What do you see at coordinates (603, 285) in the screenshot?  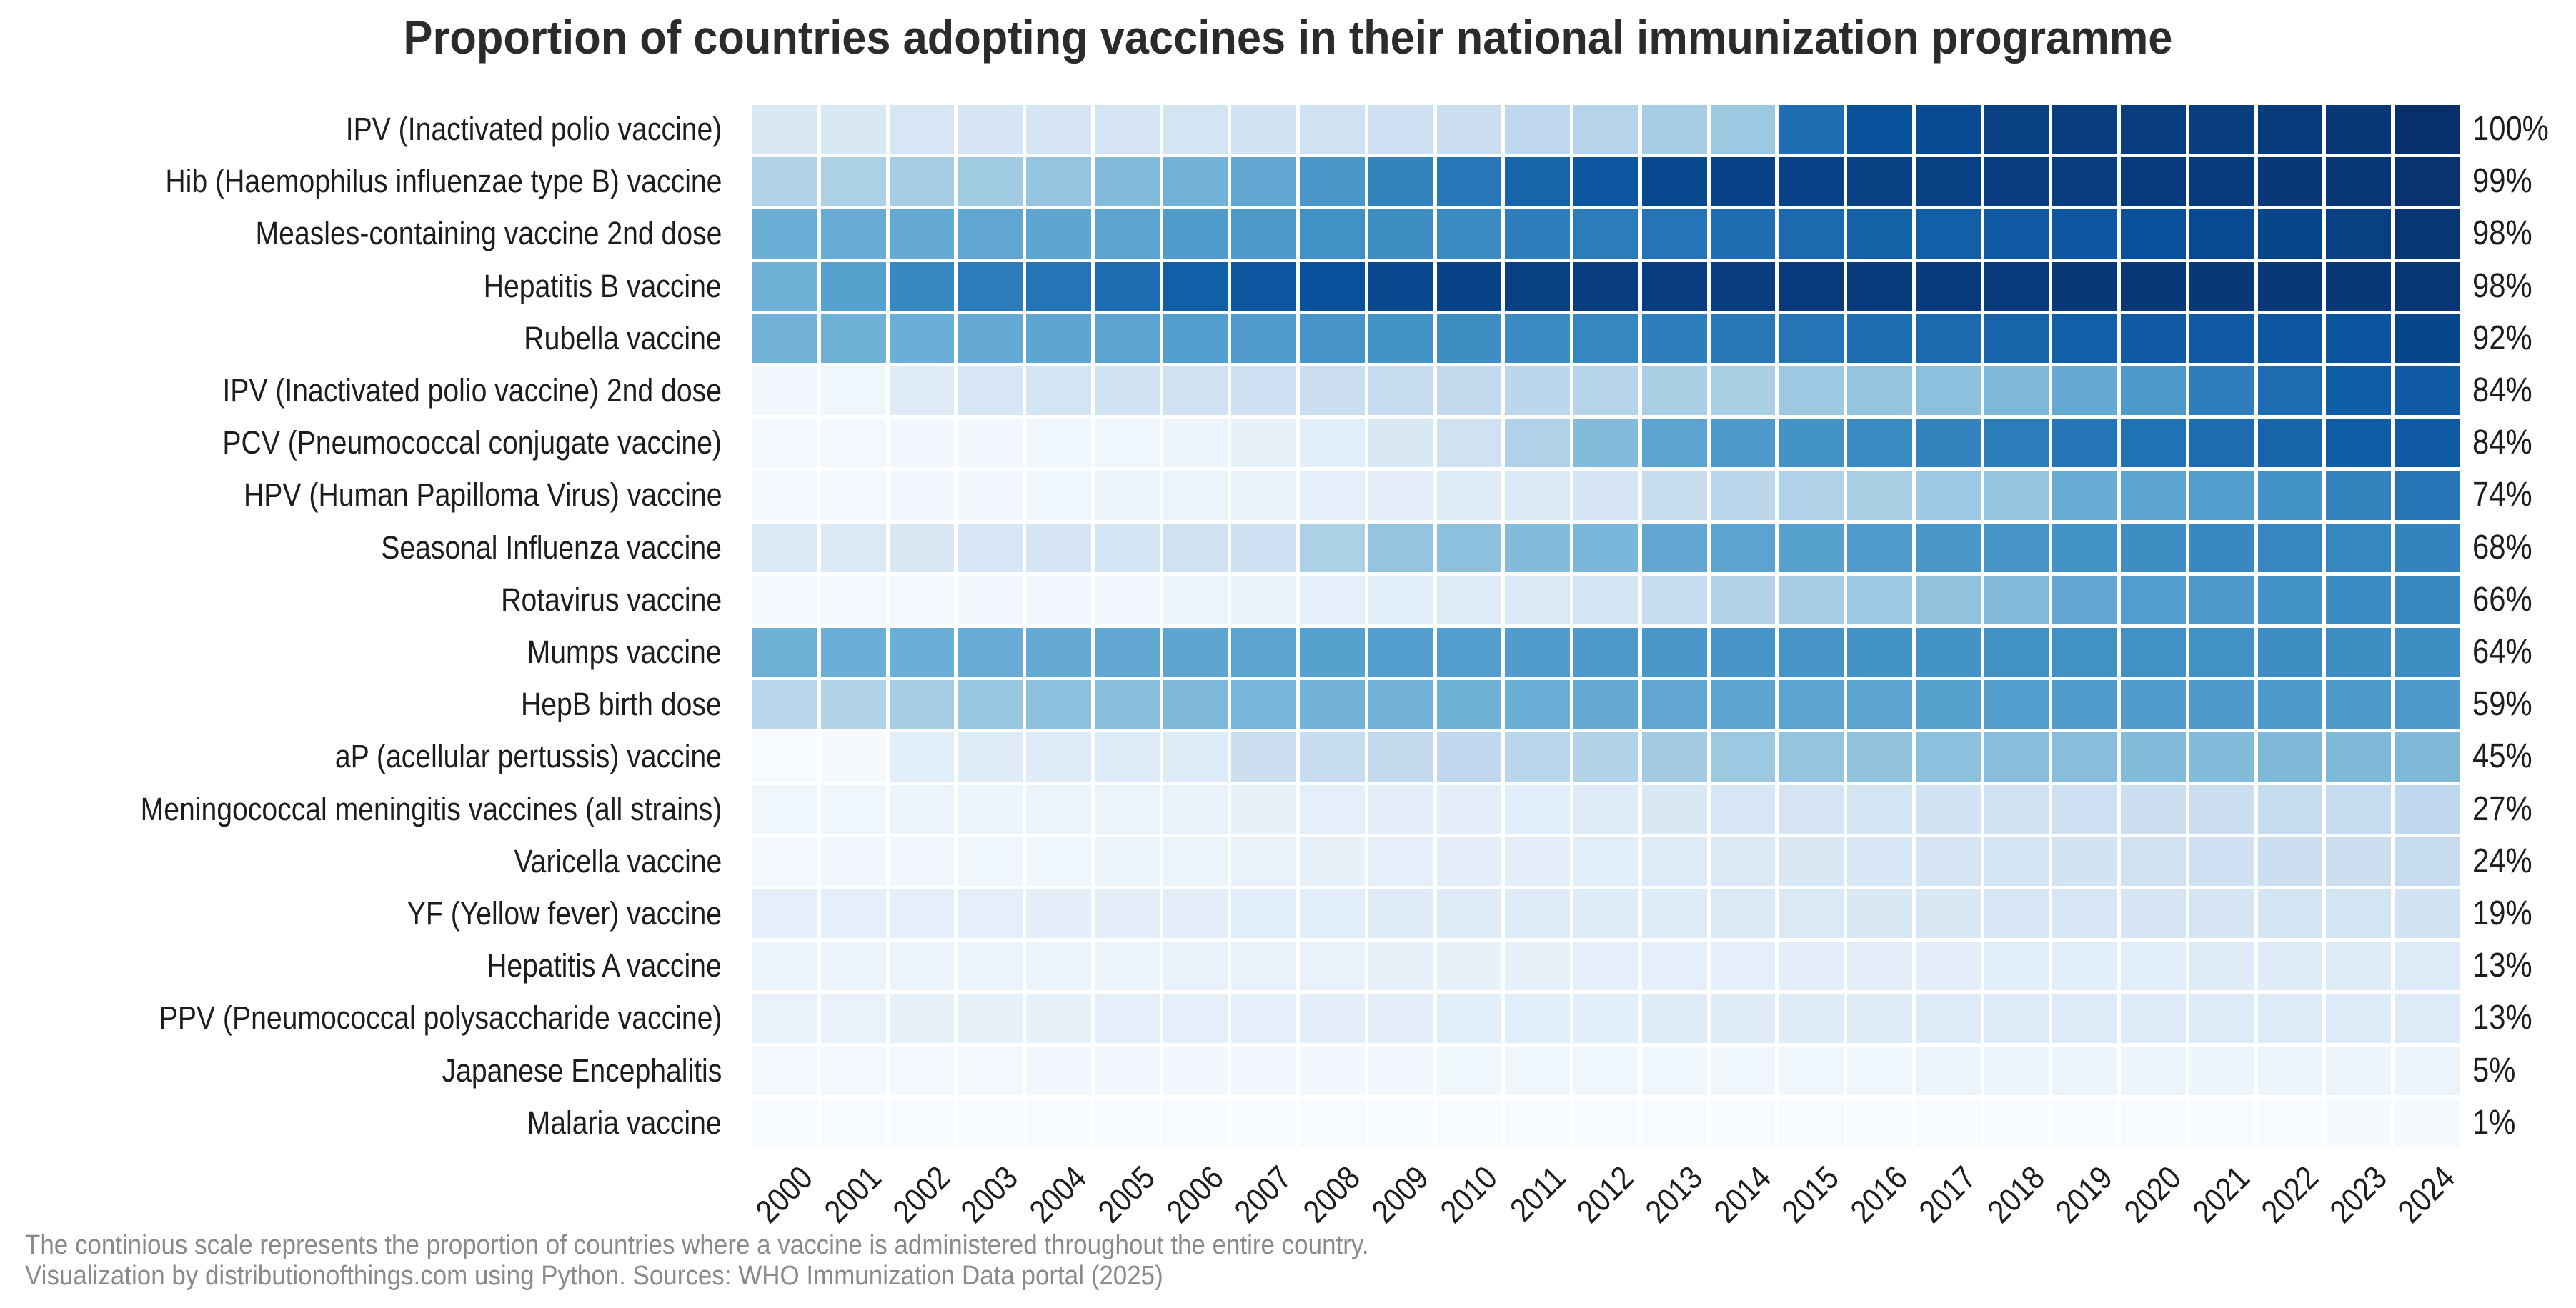 I see `row-label: Hepatitis B vaccine` at bounding box center [603, 285].